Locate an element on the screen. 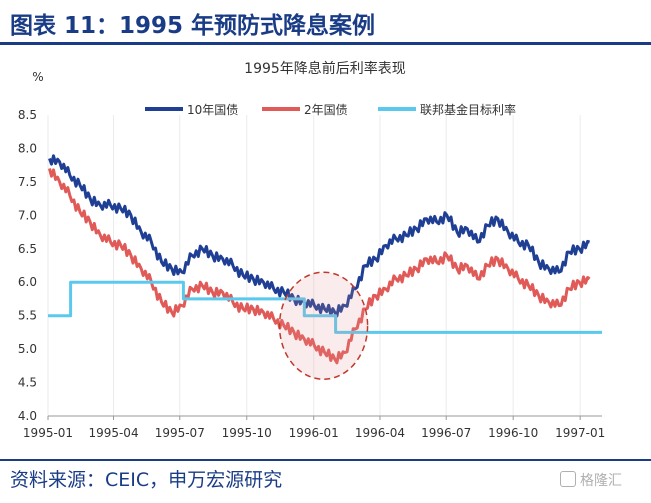 This screenshot has height=503, width=651. footer-divider is located at coordinates (325, 460).